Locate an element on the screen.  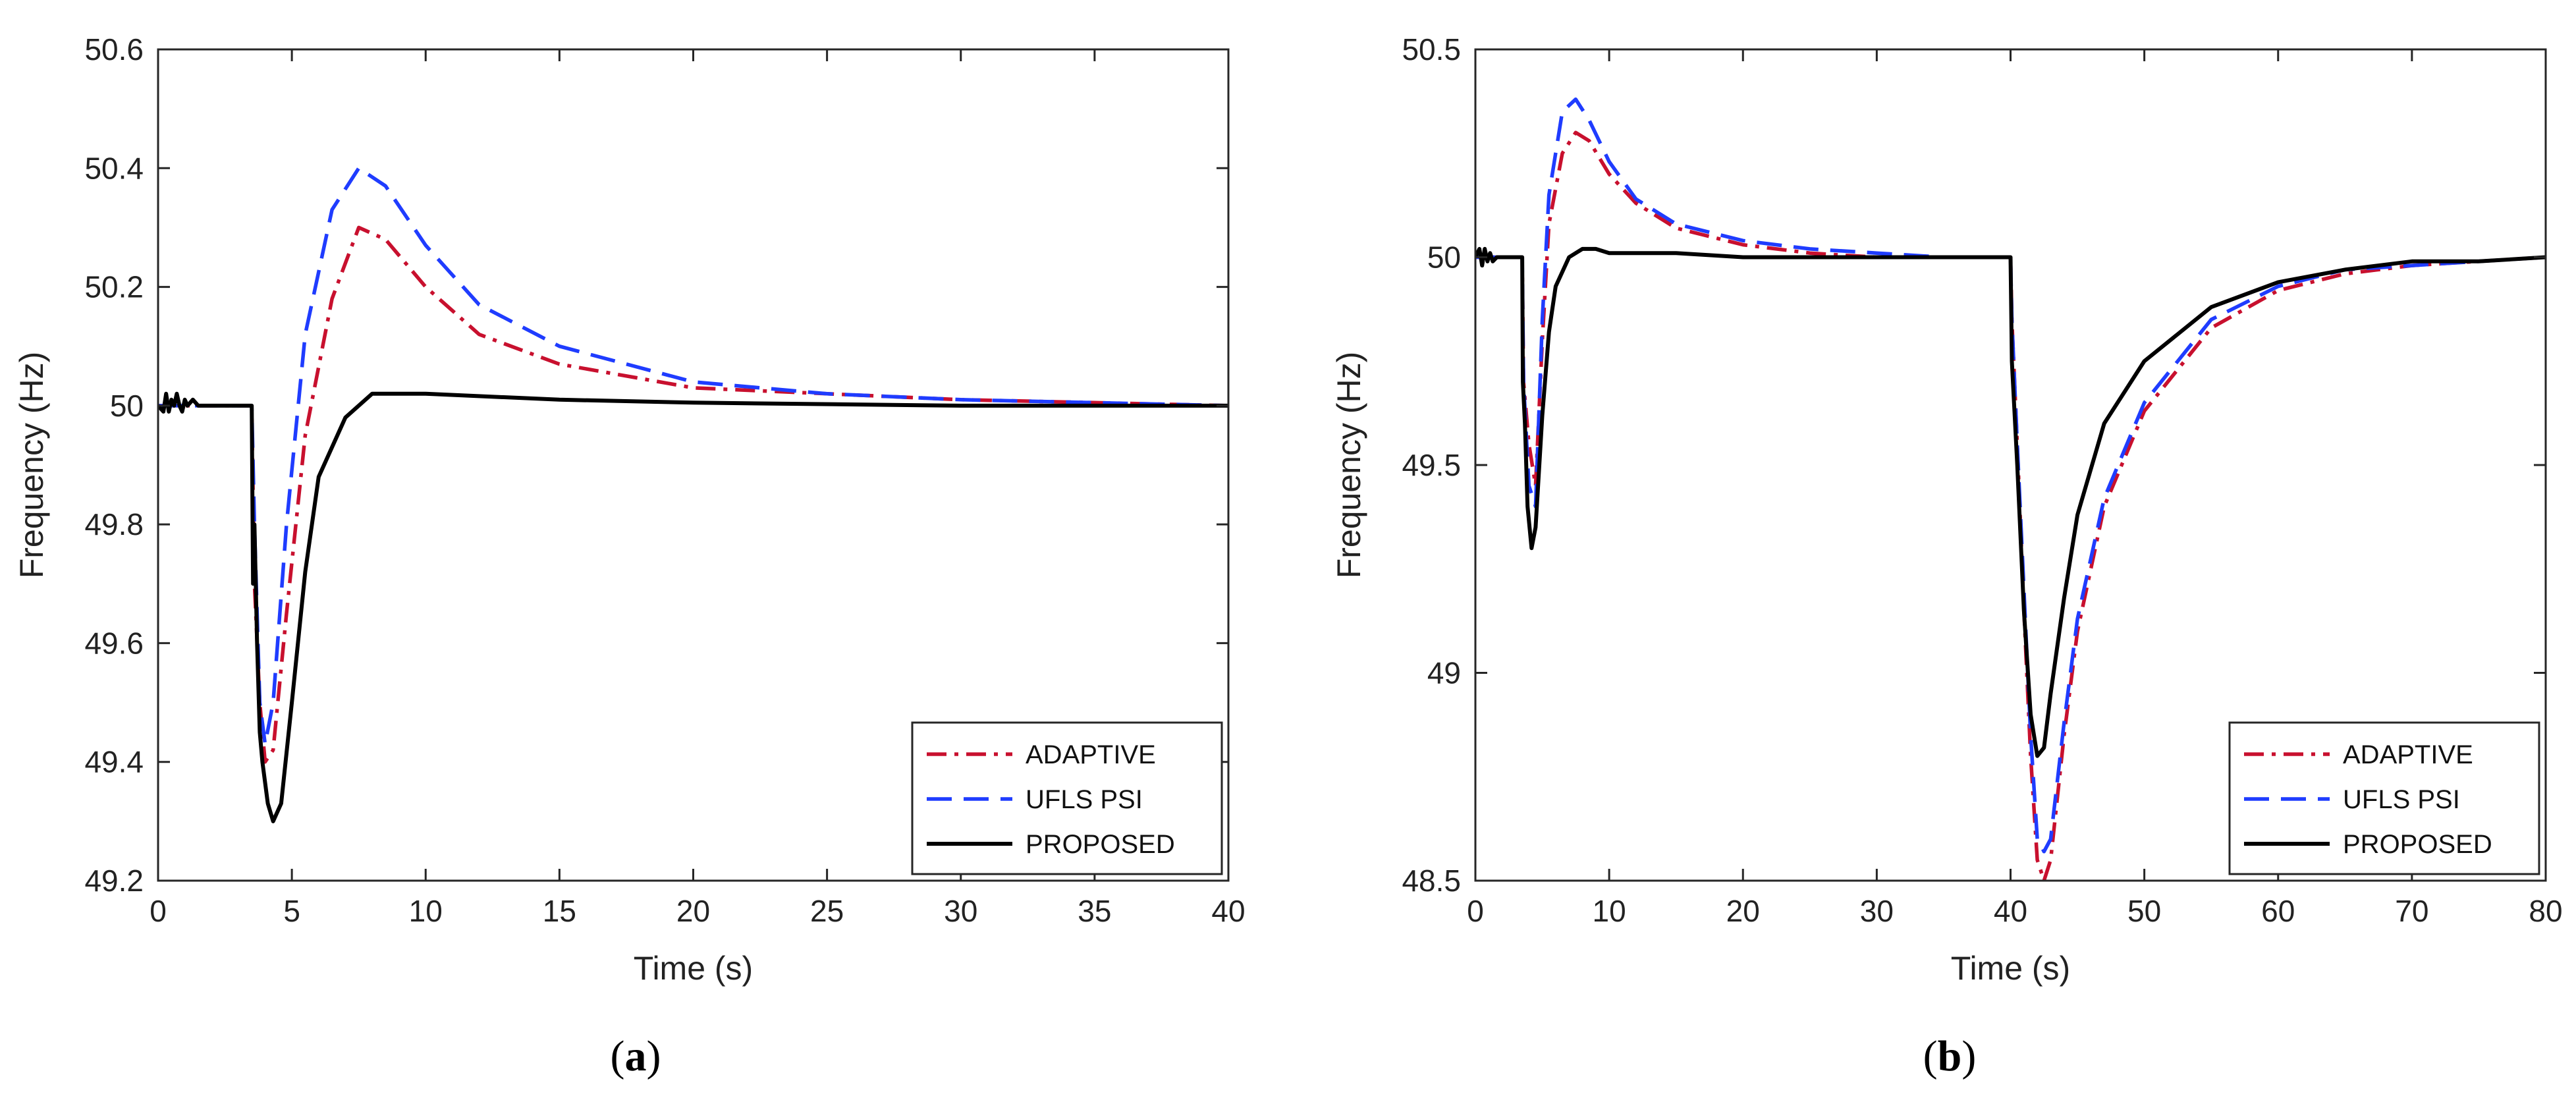
panel-label-a: (a) is located at coordinates (636, 1056).